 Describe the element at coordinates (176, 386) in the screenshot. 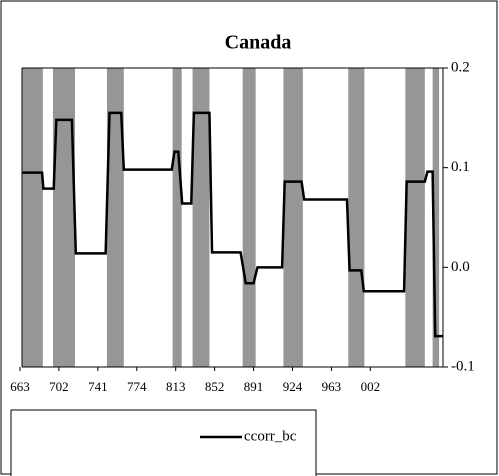

I see `x-tick-label: 813` at that location.